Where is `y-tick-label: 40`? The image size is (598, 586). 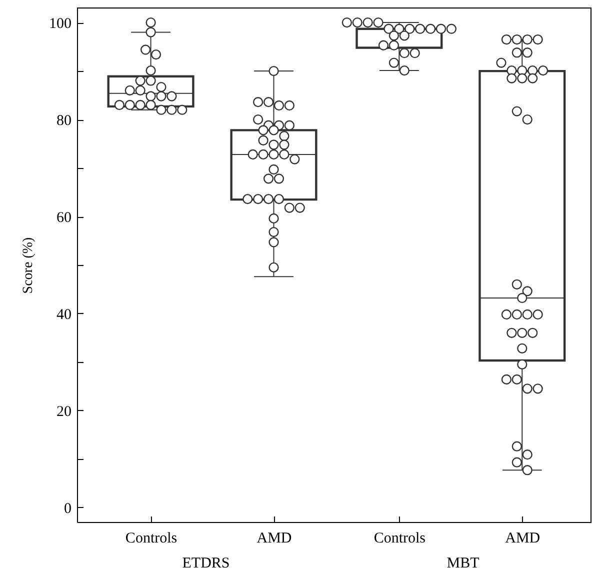 y-tick-label: 40 is located at coordinates (64, 314).